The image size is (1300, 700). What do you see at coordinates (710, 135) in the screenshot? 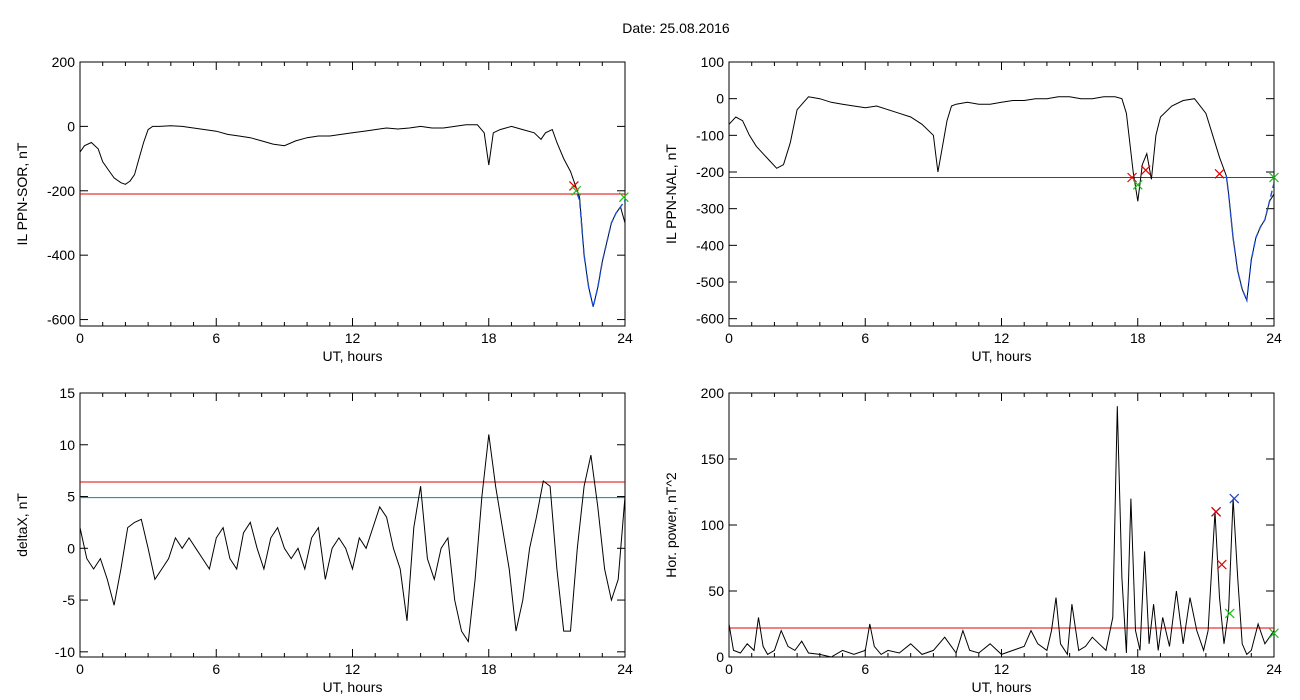
I see `y-tick-label: -100` at bounding box center [710, 135].